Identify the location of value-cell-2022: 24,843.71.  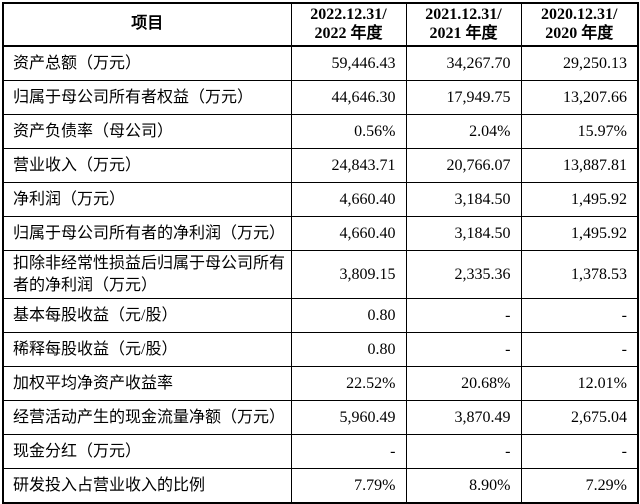
(348, 165).